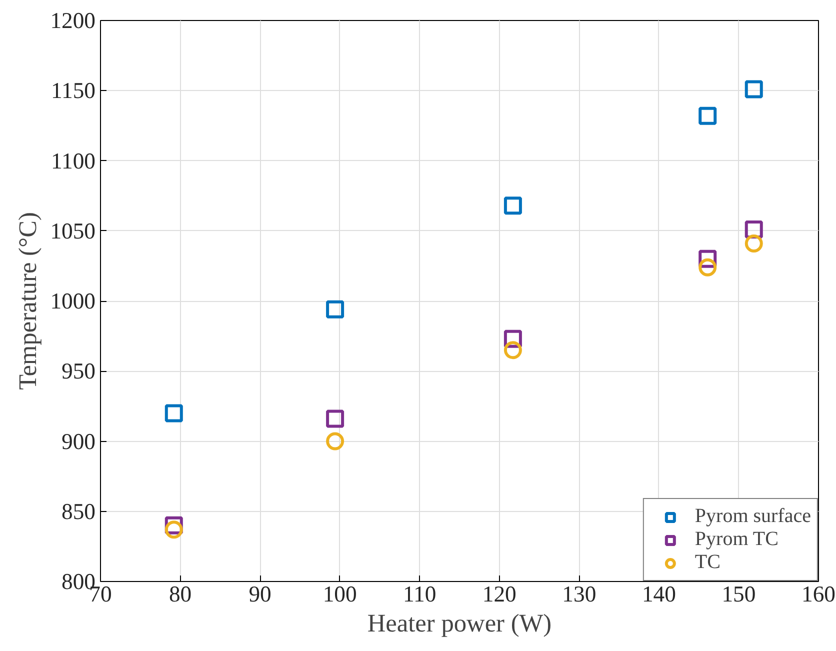  I want to click on y-tick-label: 1000, so click(73, 301).